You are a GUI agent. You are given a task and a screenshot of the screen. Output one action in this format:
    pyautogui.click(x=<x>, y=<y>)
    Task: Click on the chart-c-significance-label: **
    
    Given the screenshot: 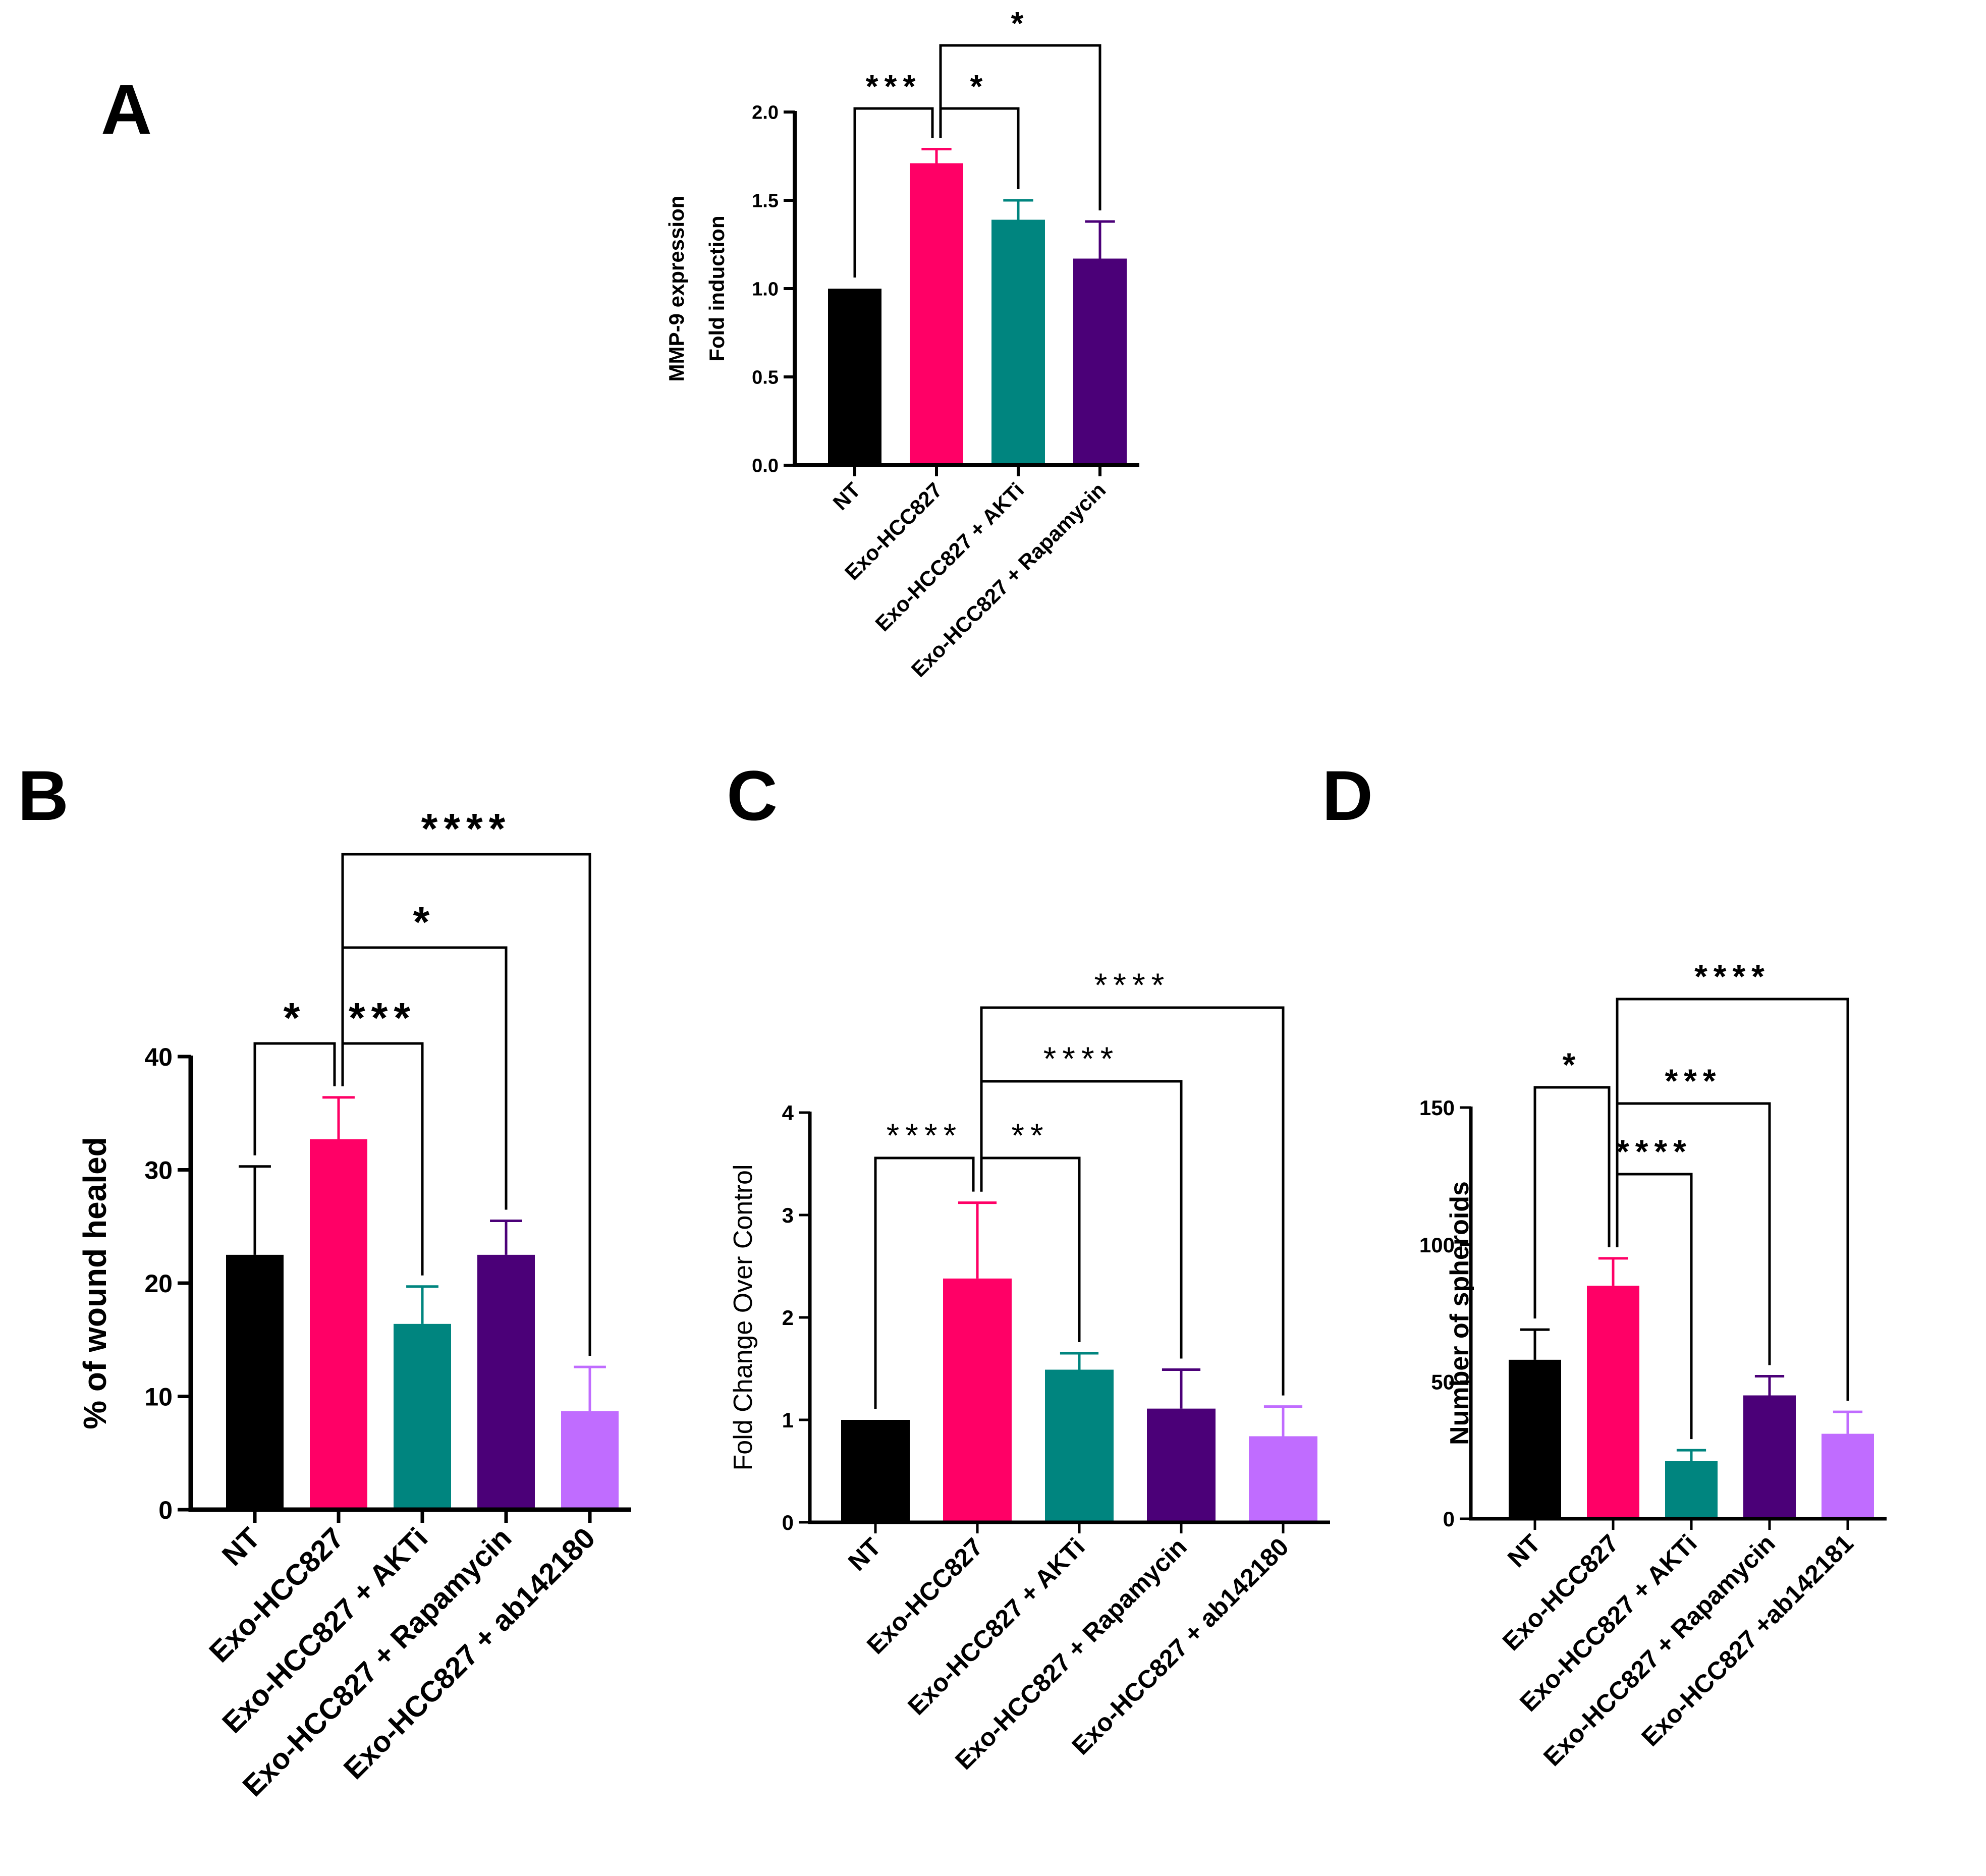 What is the action you would take?
    pyautogui.click(x=1030, y=1135)
    